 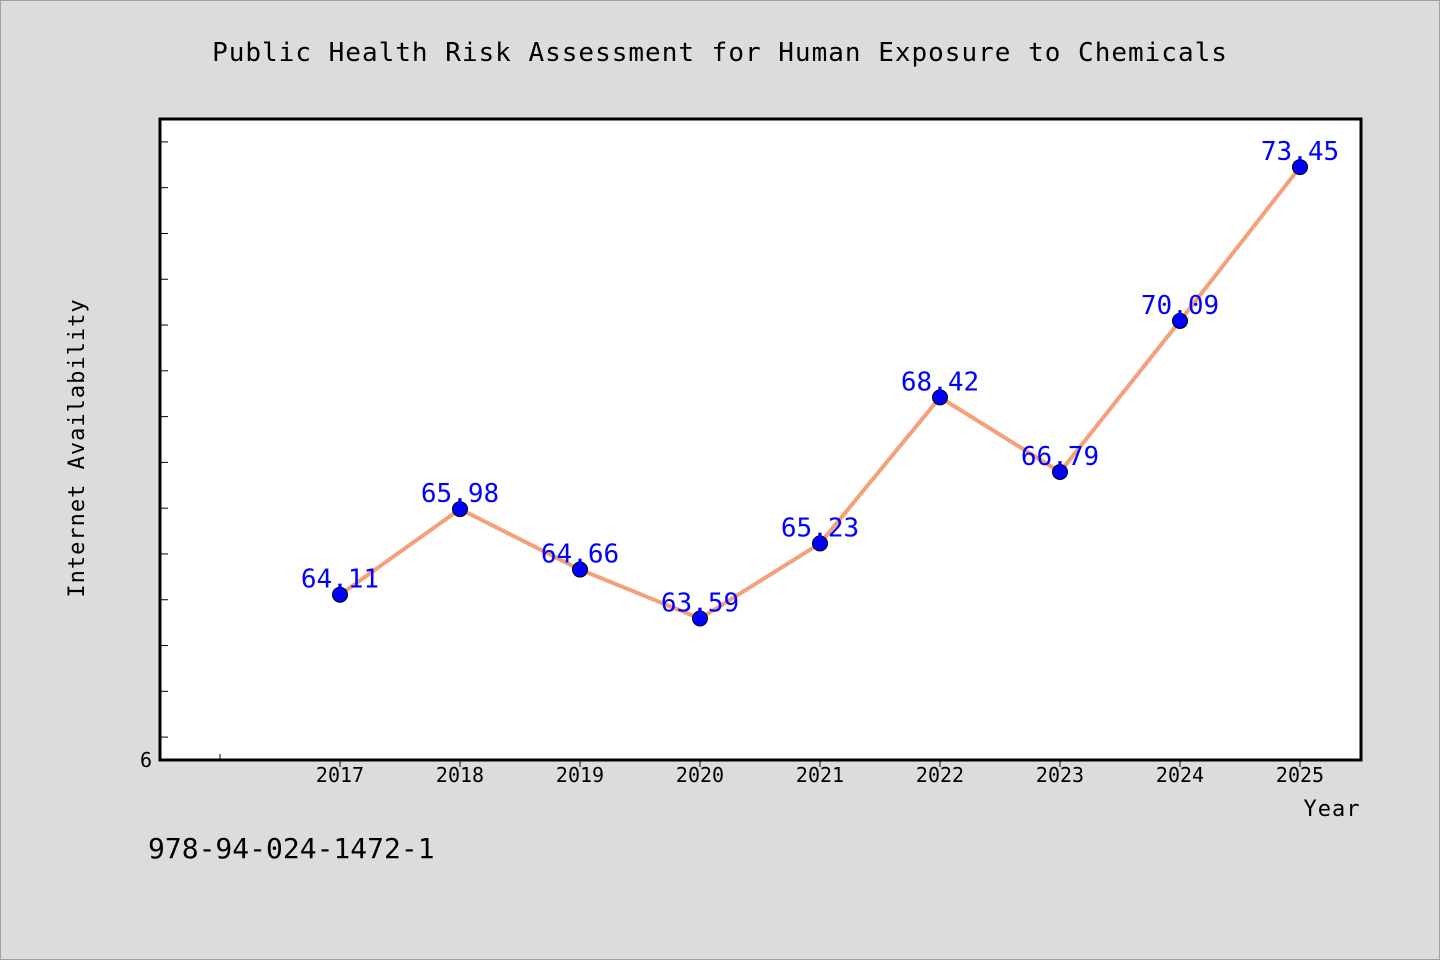 What do you see at coordinates (340, 580) in the screenshot?
I see `data-label: 64.11` at bounding box center [340, 580].